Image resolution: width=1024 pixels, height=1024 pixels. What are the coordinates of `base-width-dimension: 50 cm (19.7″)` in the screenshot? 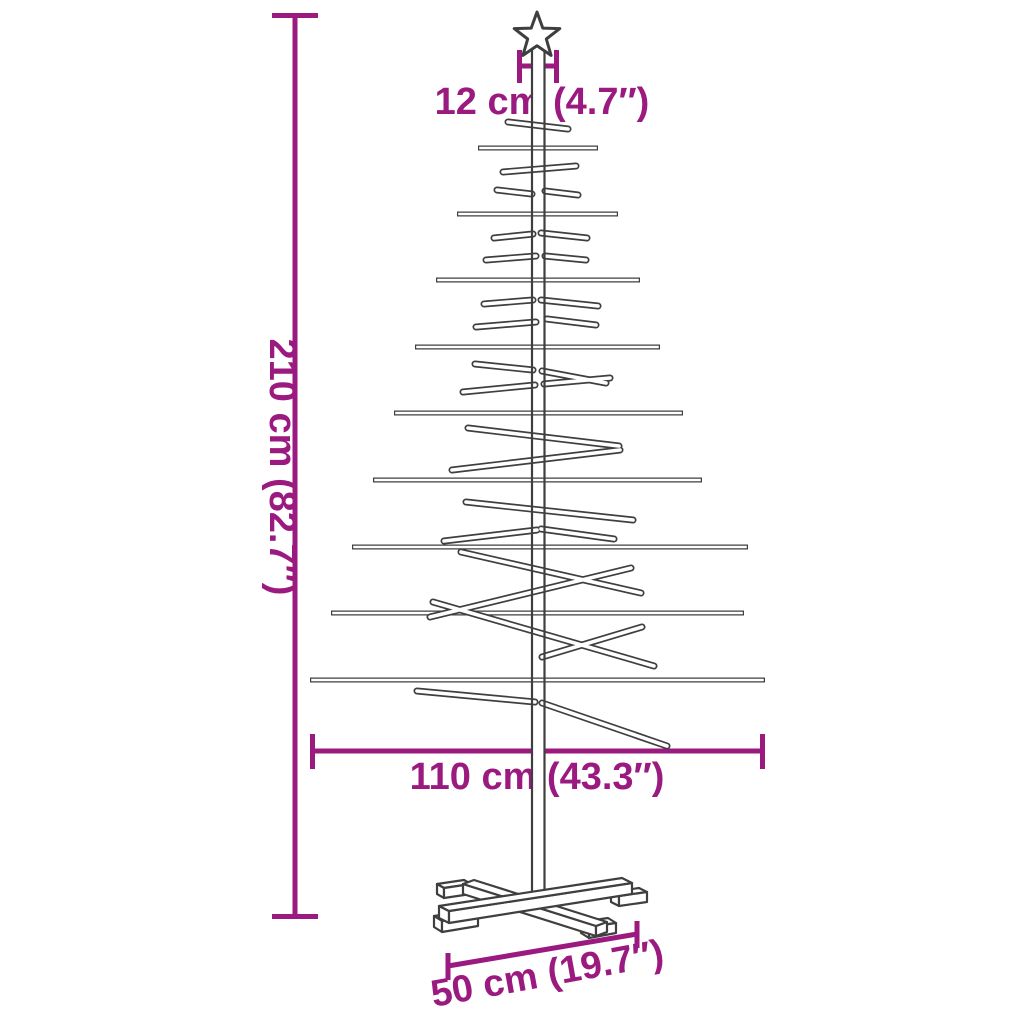 It's located at (547, 968).